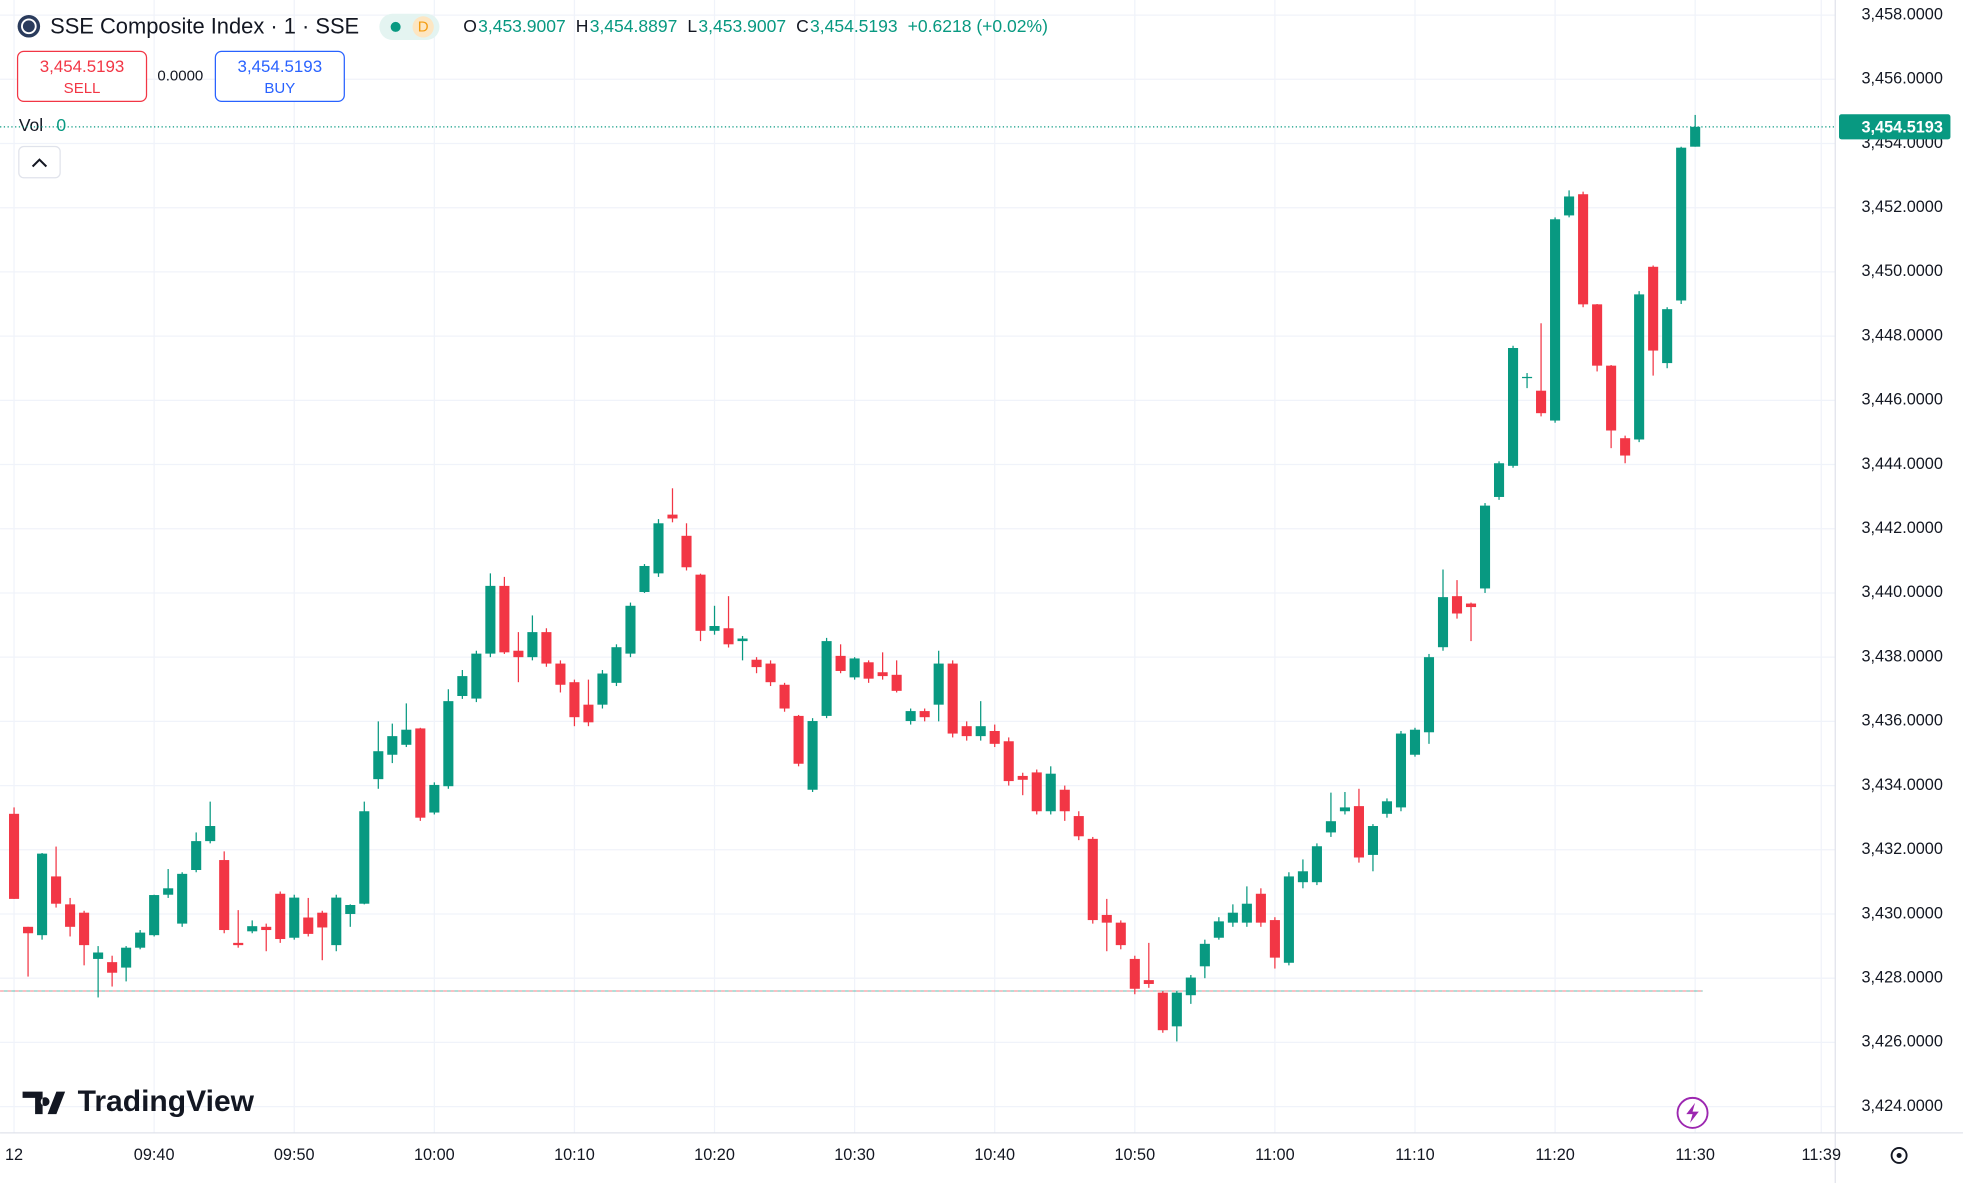  Describe the element at coordinates (1902, 592) in the screenshot. I see `y-tick-label: 3,440.0000` at that location.